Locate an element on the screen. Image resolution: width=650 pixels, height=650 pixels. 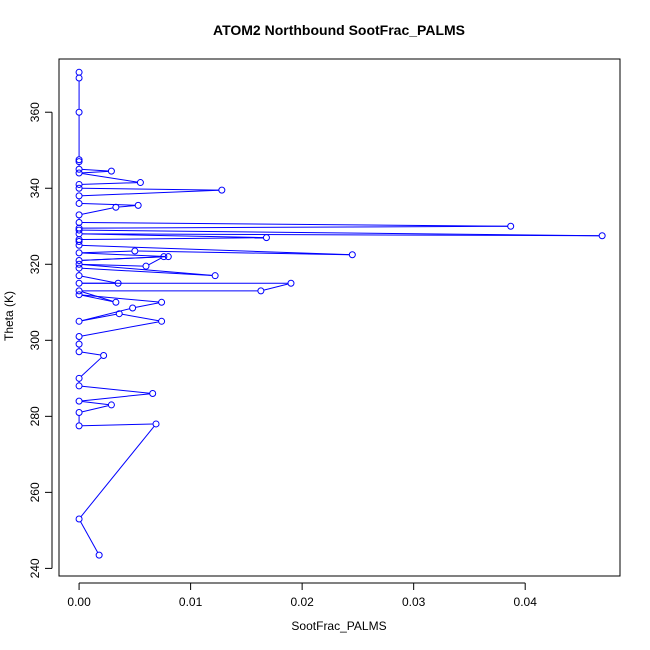
x-tick-label: 0.02 is located at coordinates (302, 602).